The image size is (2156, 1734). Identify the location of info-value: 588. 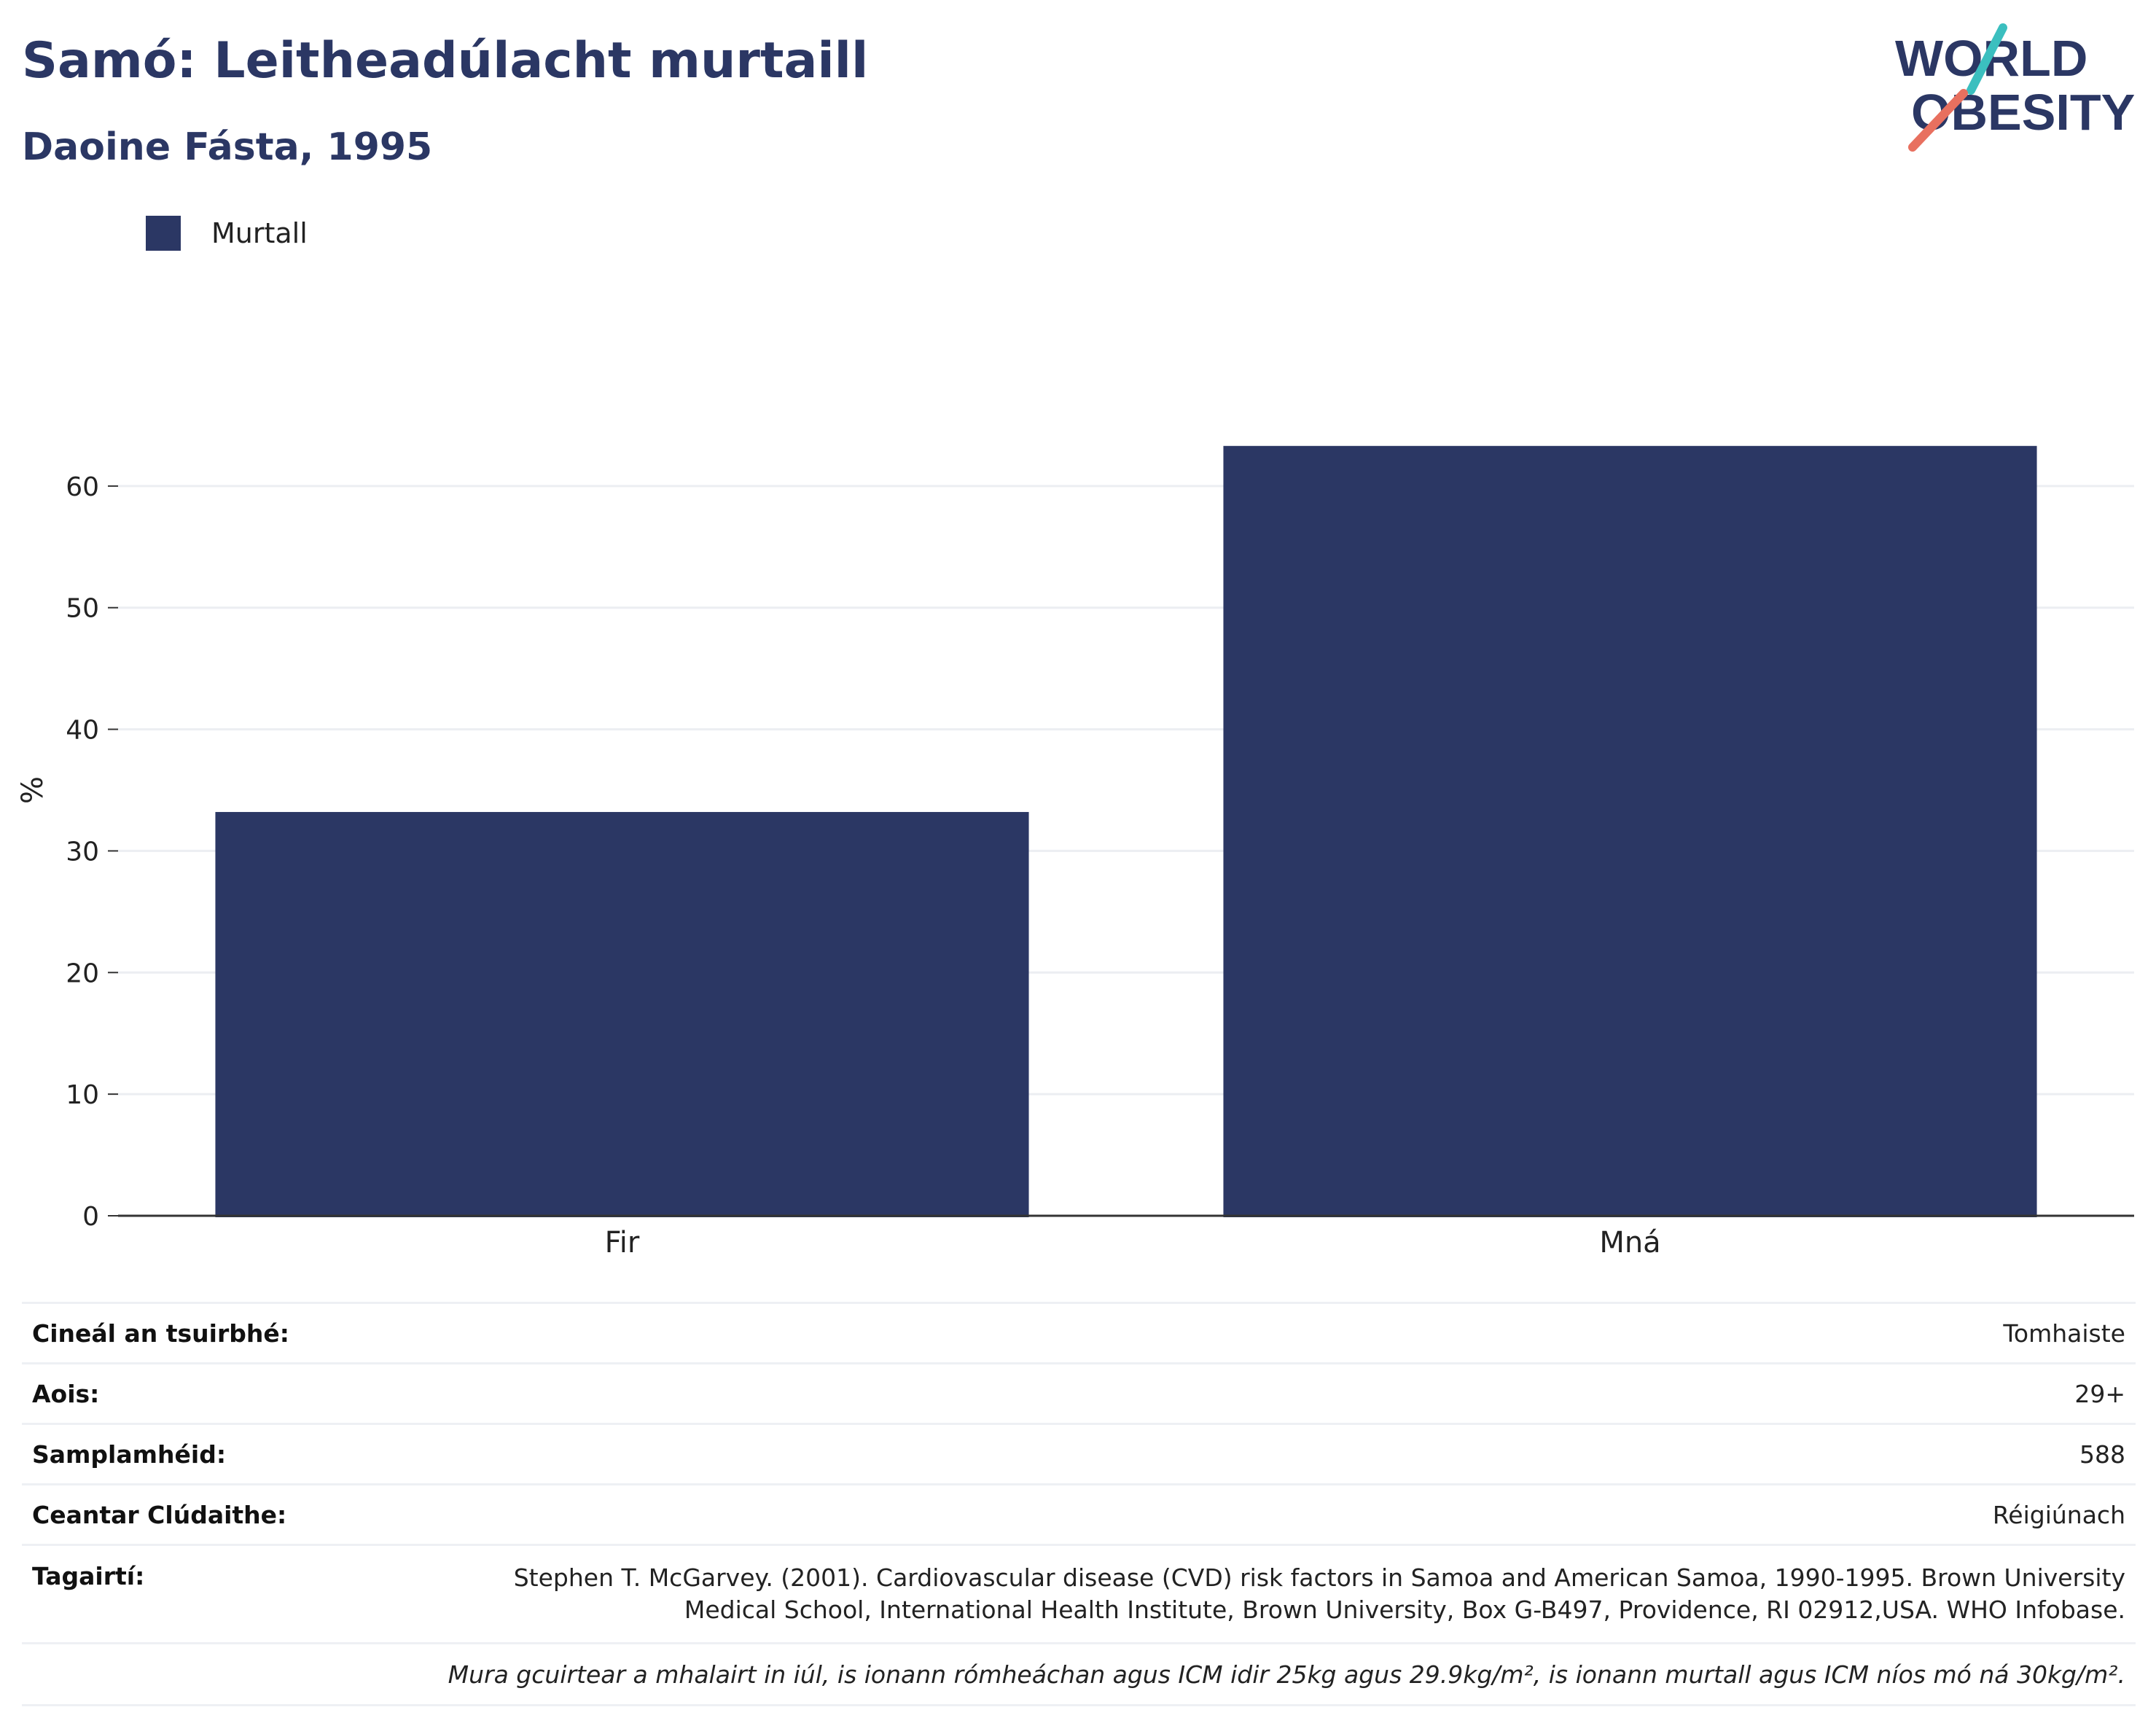
(2102, 1454).